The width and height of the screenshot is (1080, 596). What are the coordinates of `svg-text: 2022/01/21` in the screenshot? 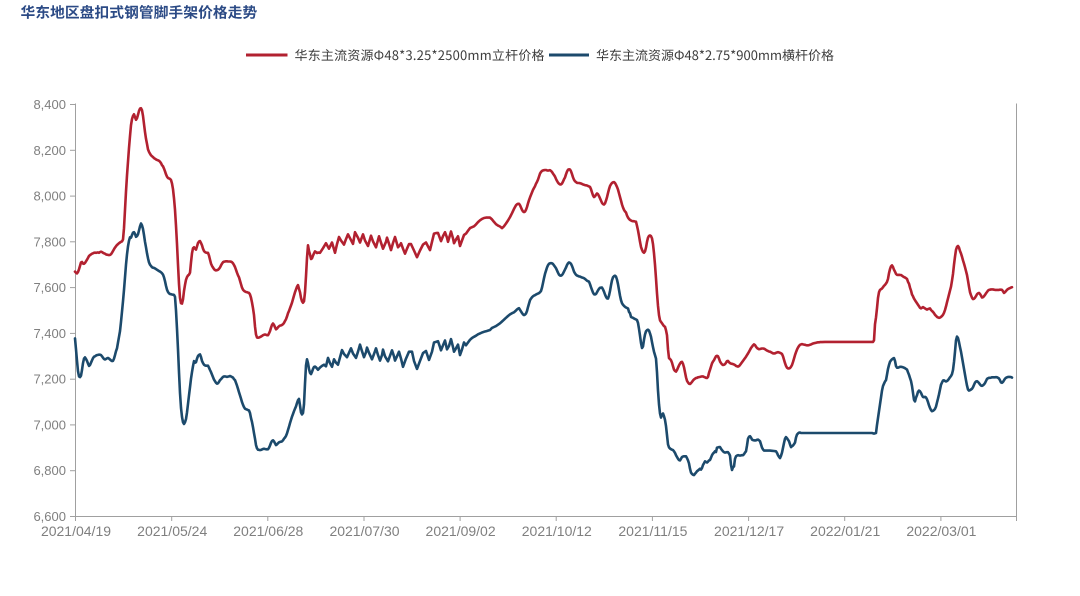 It's located at (845, 531).